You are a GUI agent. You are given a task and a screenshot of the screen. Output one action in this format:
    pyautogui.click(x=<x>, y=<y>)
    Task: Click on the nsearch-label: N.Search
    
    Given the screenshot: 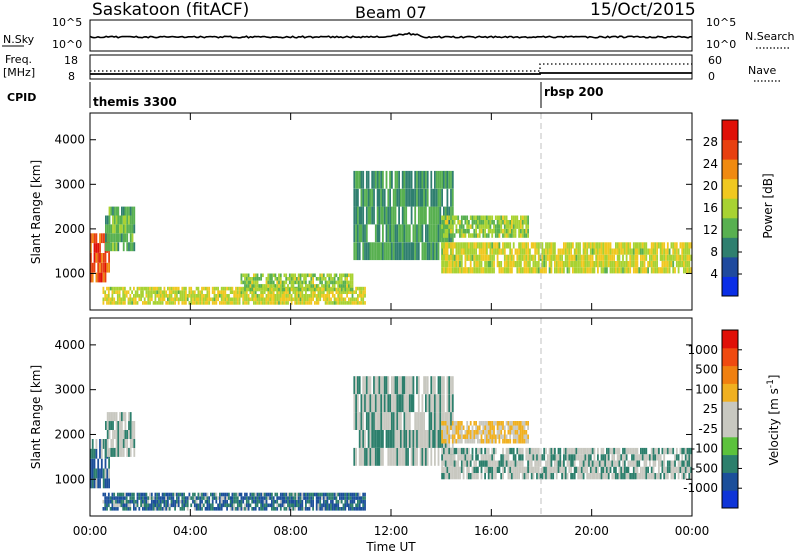 What is the action you would take?
    pyautogui.click(x=770, y=36)
    